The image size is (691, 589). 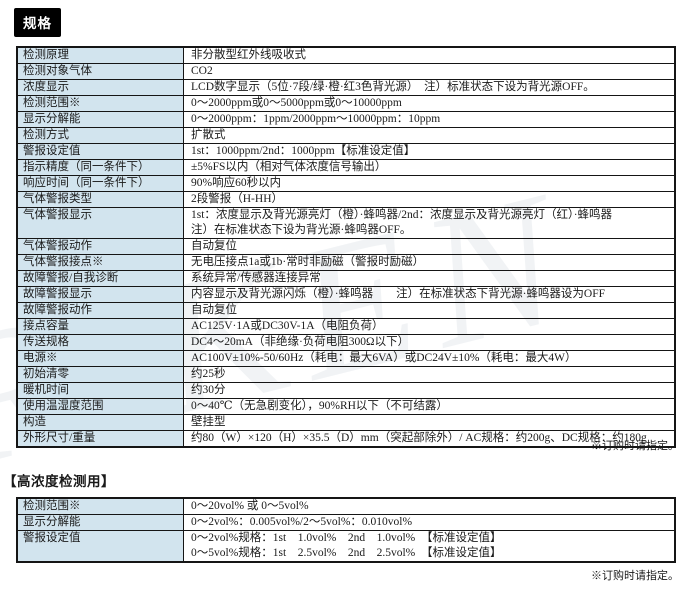 What do you see at coordinates (429, 183) in the screenshot?
I see `spec-value-cell: 90%响应60秒以内` at bounding box center [429, 183].